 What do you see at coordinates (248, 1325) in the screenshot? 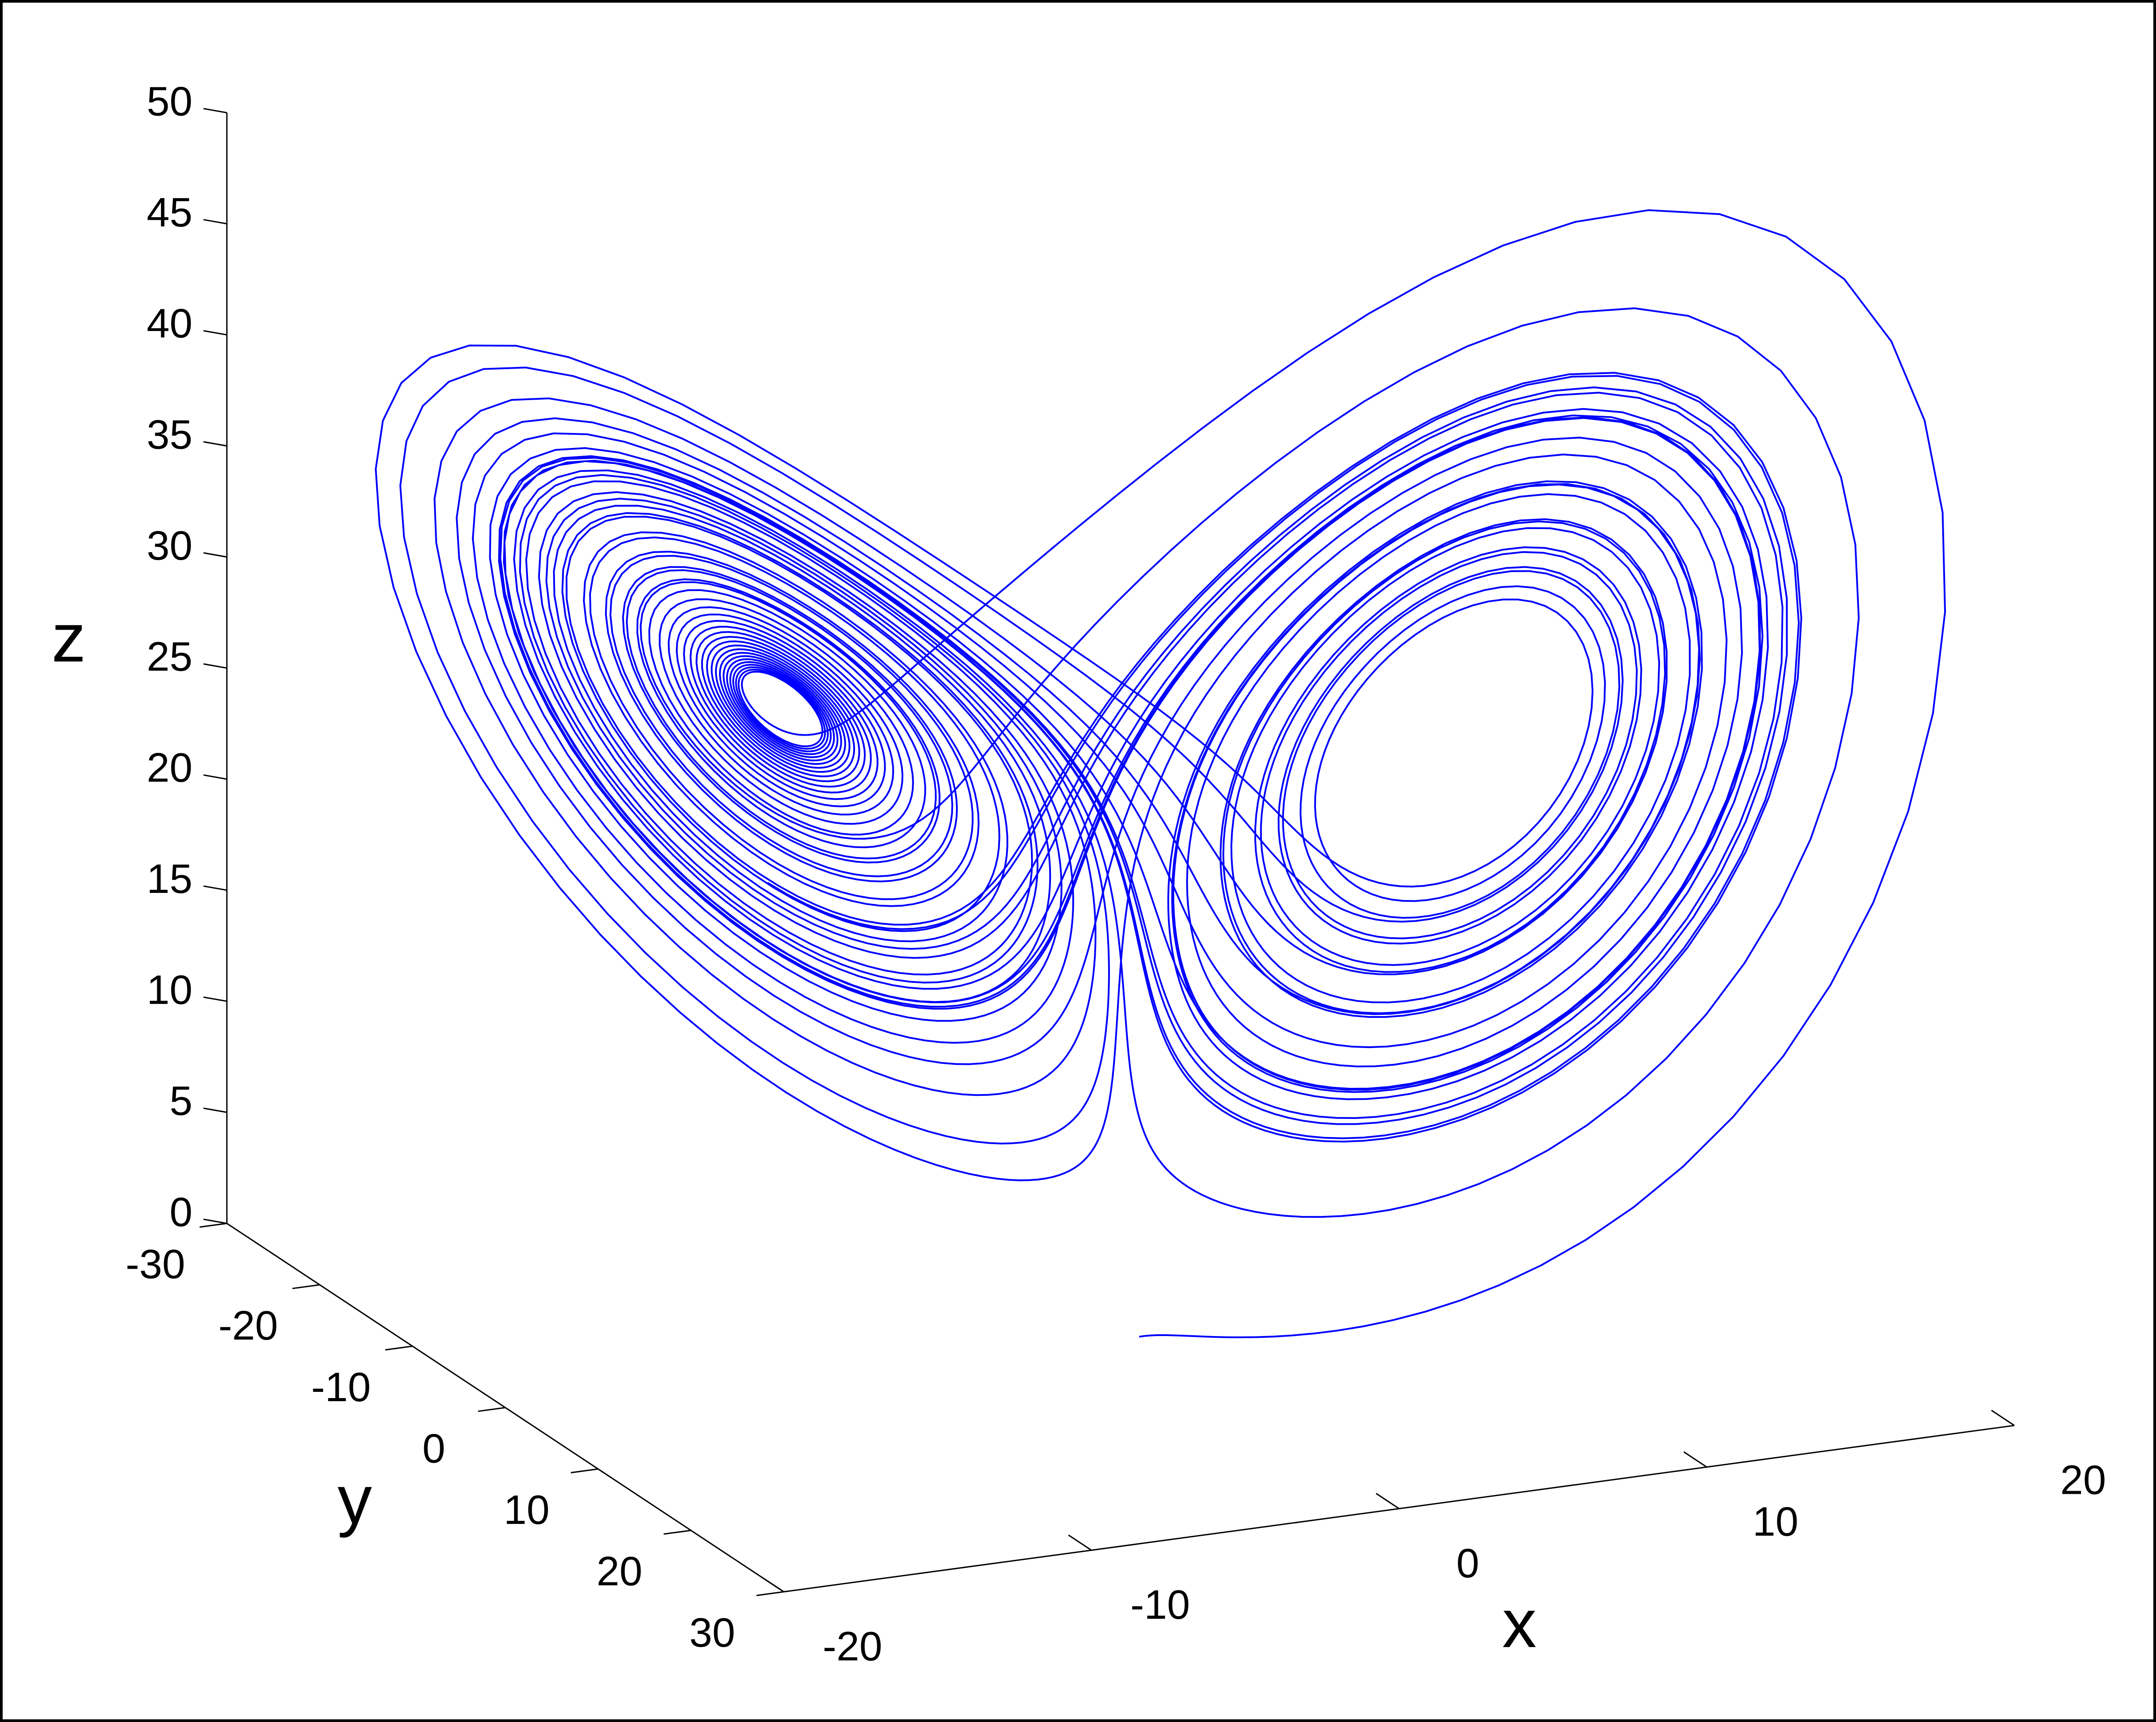
I see `y-tick-label: -20` at bounding box center [248, 1325].